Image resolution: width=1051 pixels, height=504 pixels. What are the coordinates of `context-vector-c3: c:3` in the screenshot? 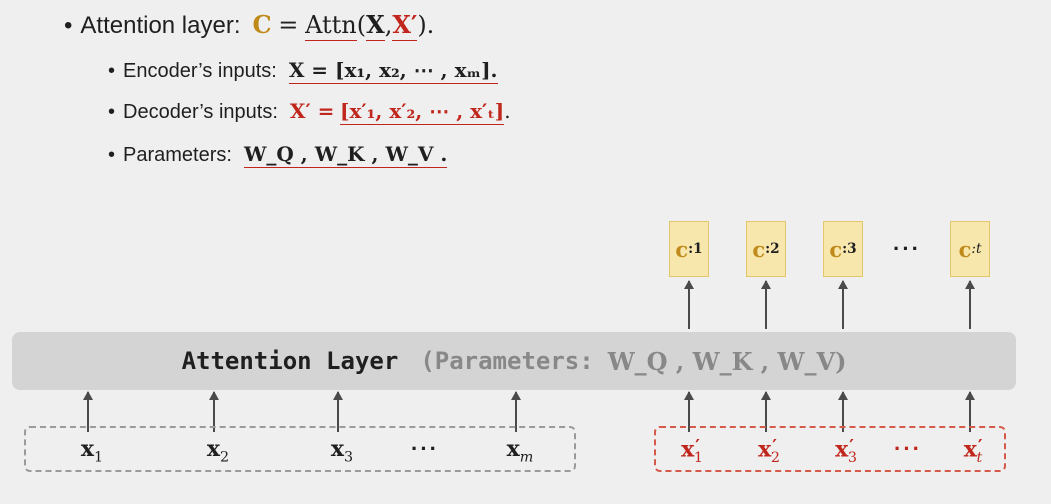 It's located at (843, 249).